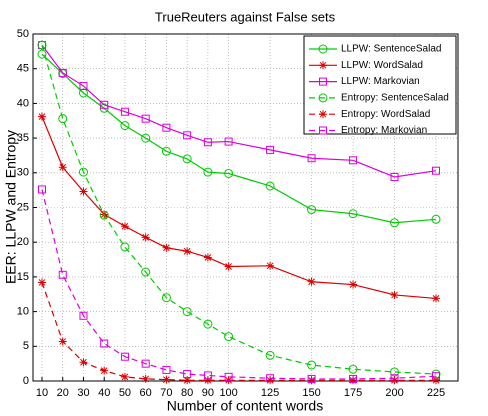 This screenshot has height=416, width=488. I want to click on y-tick-label: 5, so click(26, 346).